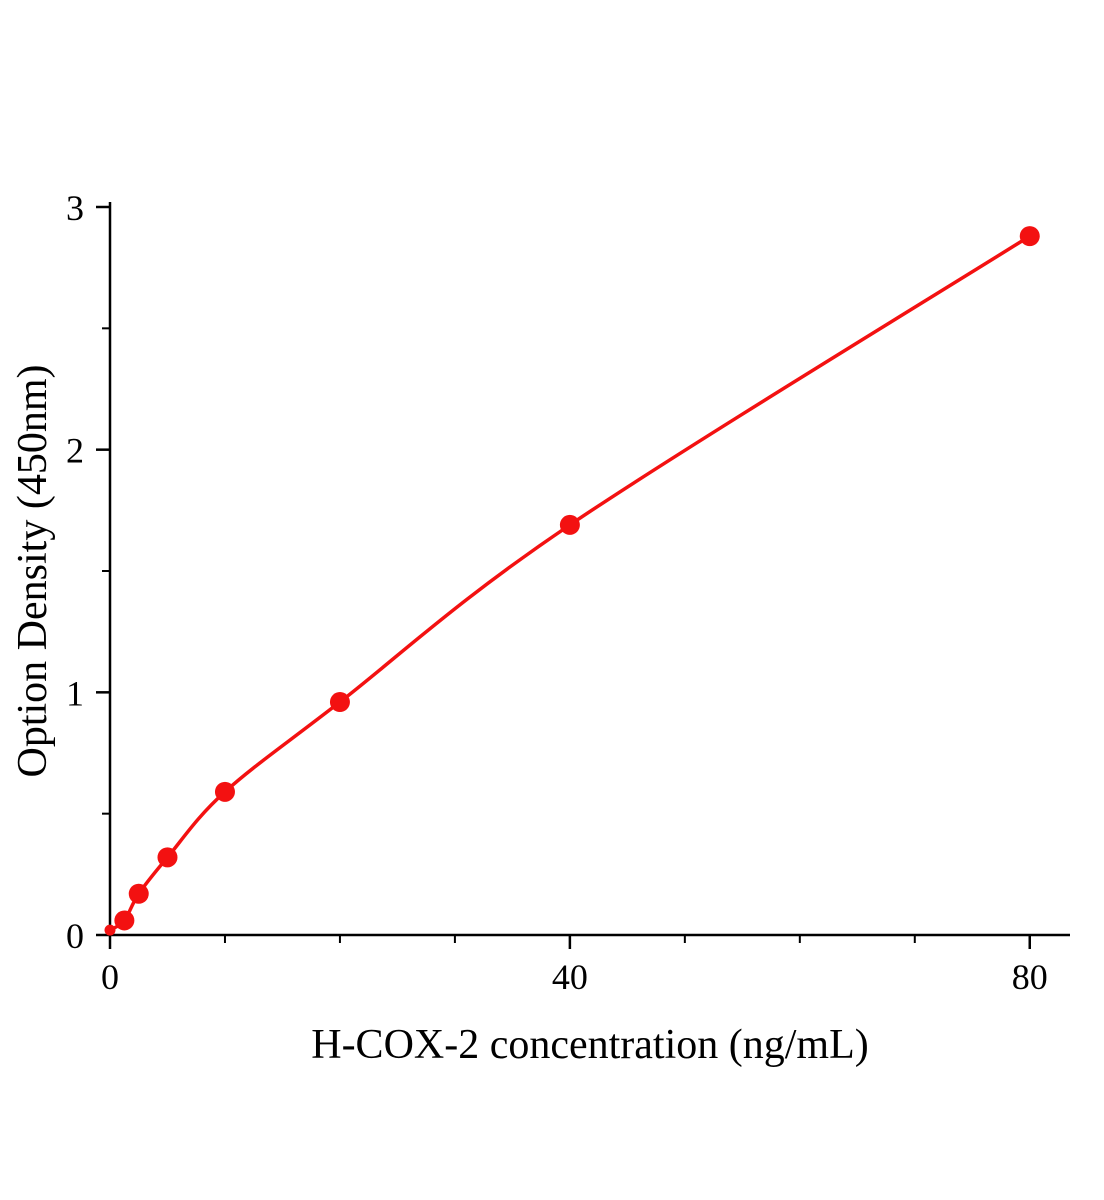 The image size is (1104, 1200). What do you see at coordinates (75, 936) in the screenshot?
I see `y-tick-label: 0` at bounding box center [75, 936].